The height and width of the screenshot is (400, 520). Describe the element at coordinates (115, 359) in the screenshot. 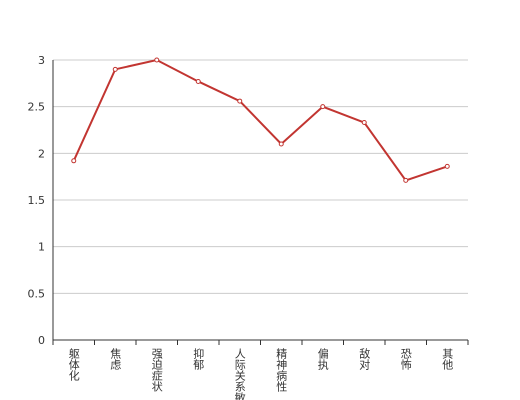

I see `x-tick-label: 焦虑` at that location.